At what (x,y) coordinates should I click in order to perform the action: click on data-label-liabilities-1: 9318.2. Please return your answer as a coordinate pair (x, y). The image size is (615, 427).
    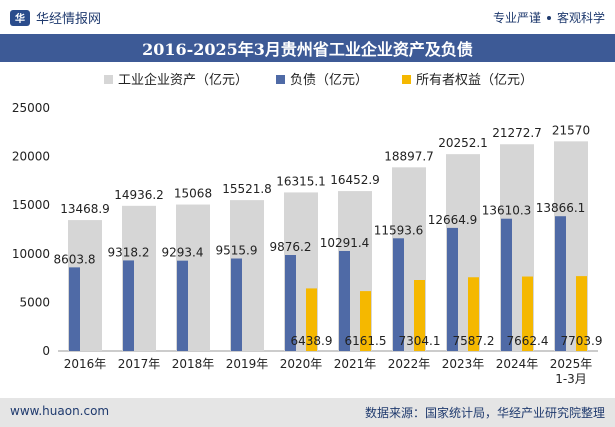
    Looking at the image, I should click on (129, 252).